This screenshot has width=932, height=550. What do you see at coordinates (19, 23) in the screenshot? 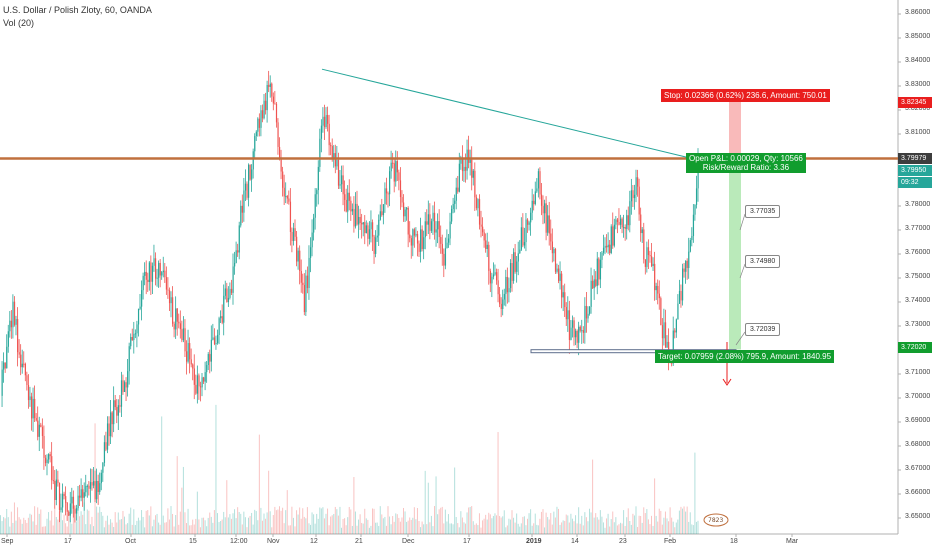
I see `volume-indicator-label: Vol (20)` at bounding box center [19, 23].